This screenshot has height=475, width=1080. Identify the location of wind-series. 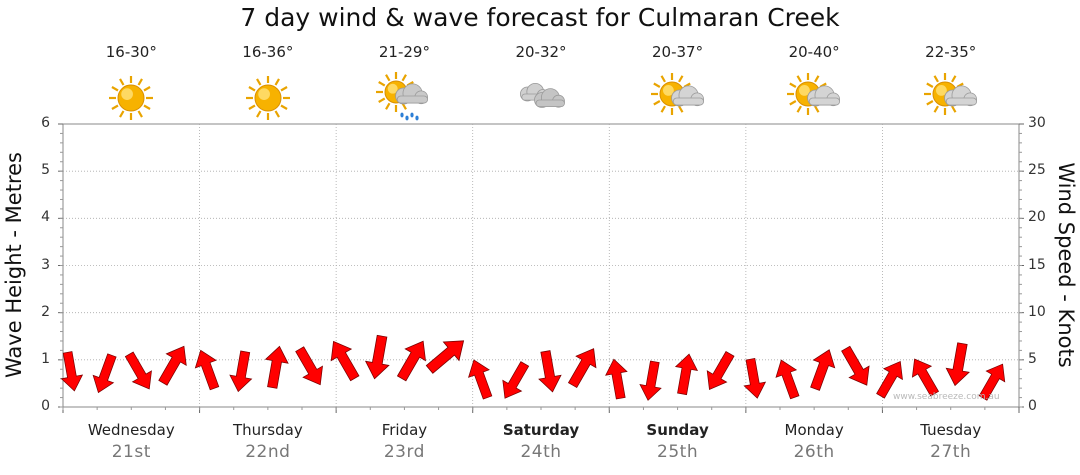
(533, 367).